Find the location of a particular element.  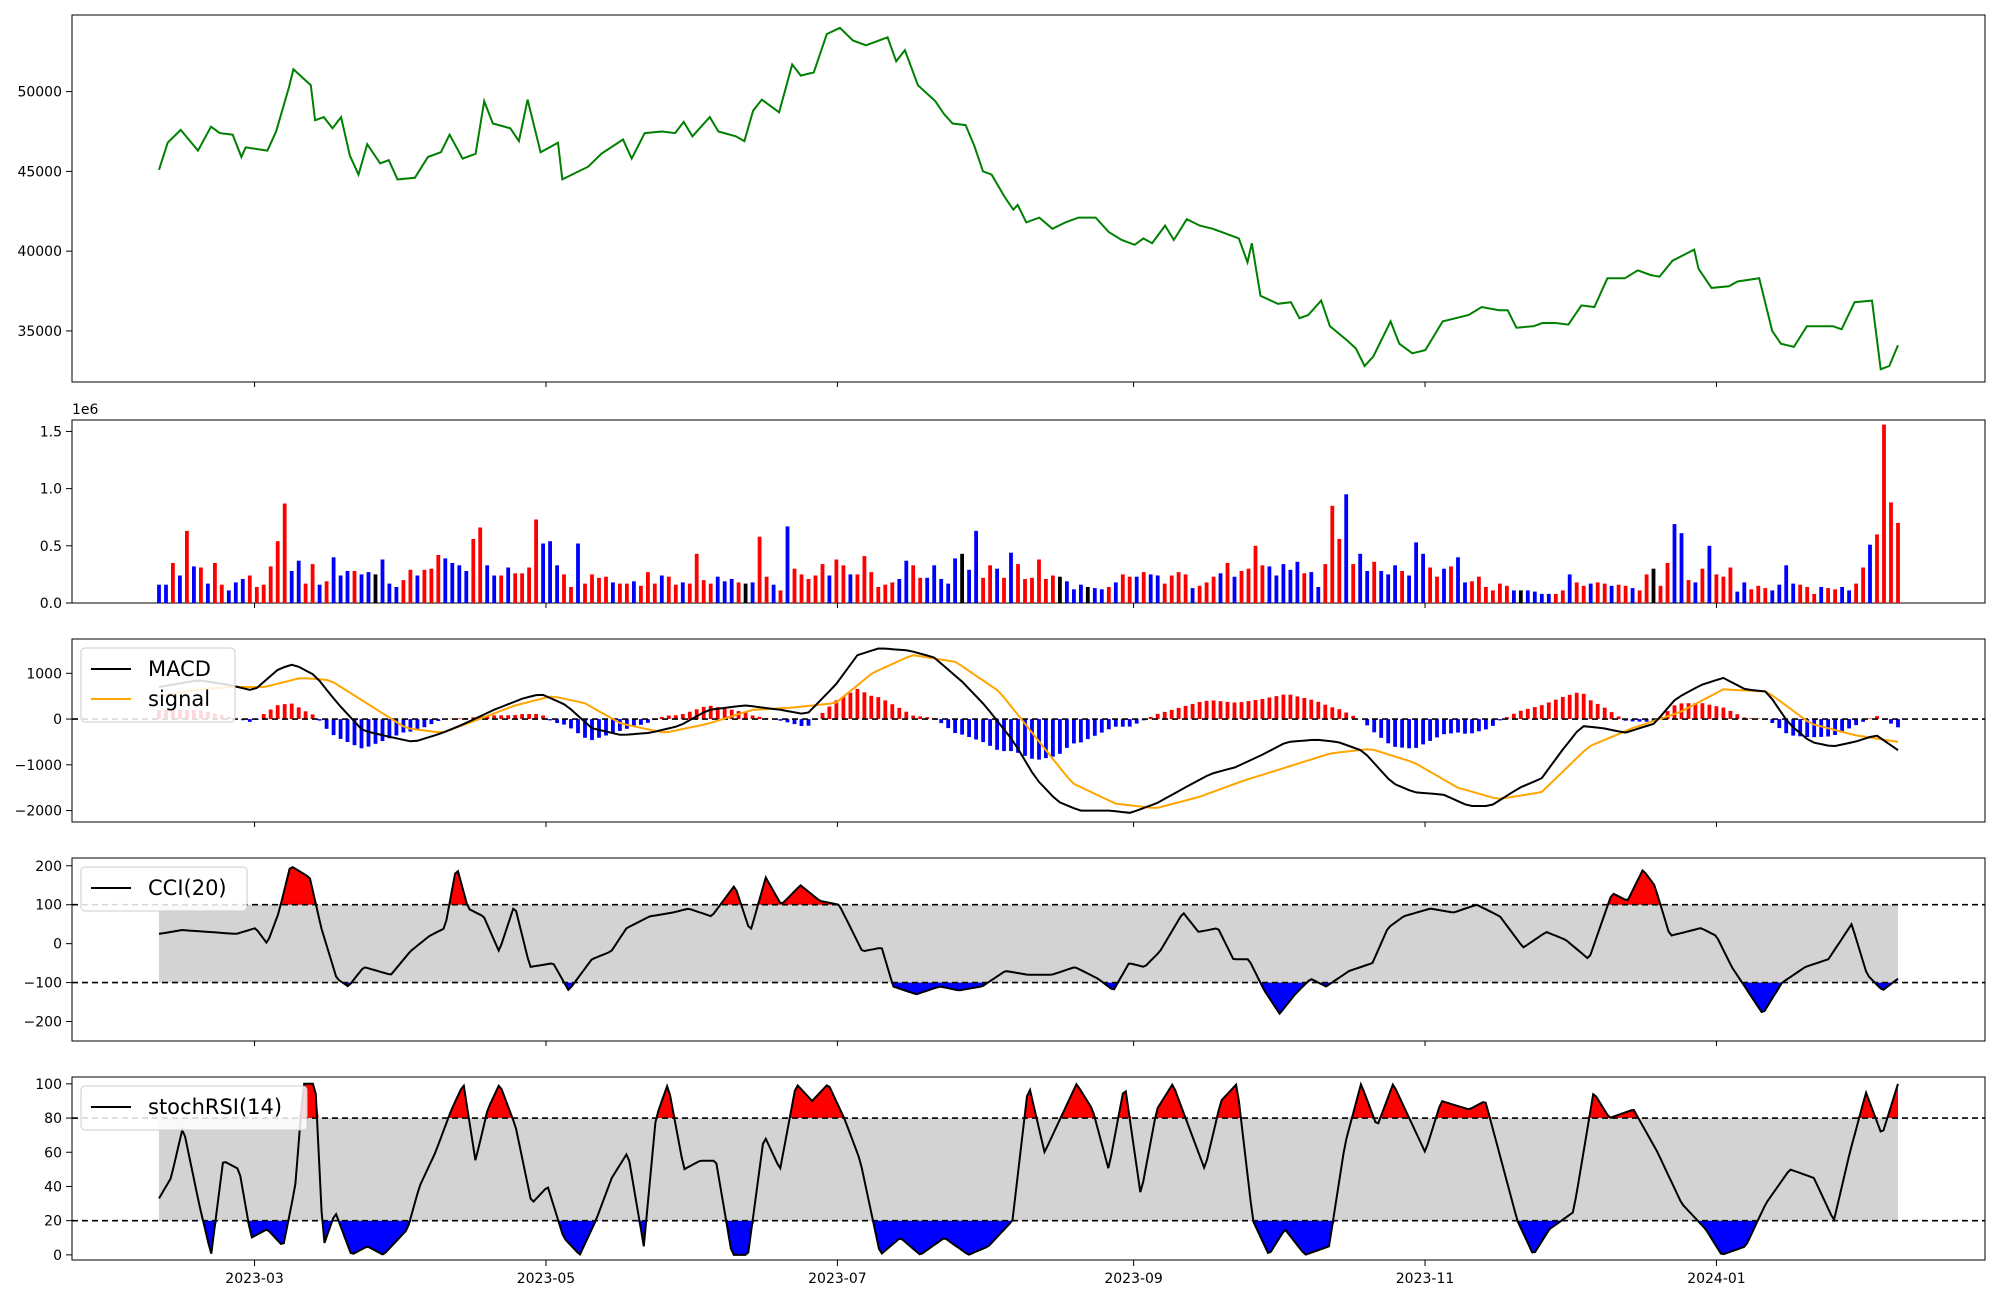

price-ytick-label: 45000 is located at coordinates (39, 172).